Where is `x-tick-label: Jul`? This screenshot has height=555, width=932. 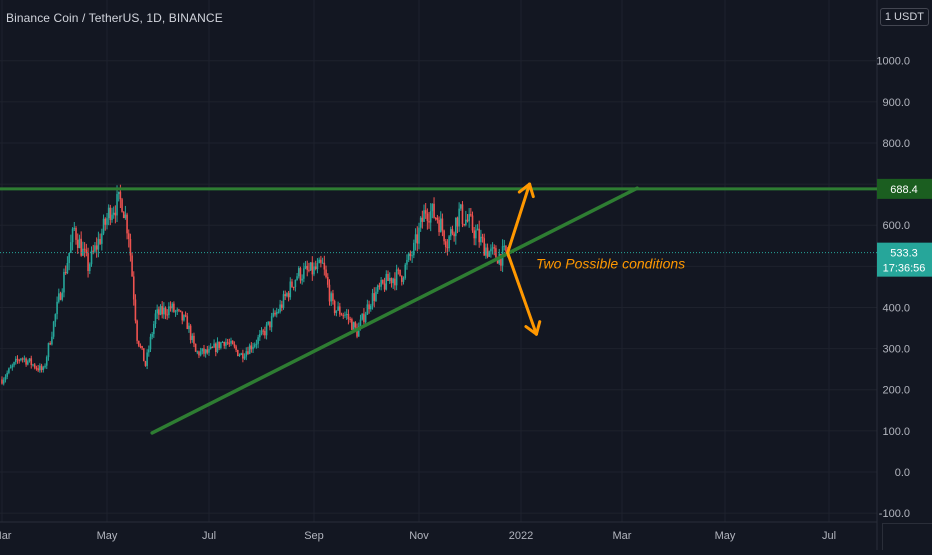
x-tick-label: Jul is located at coordinates (209, 536).